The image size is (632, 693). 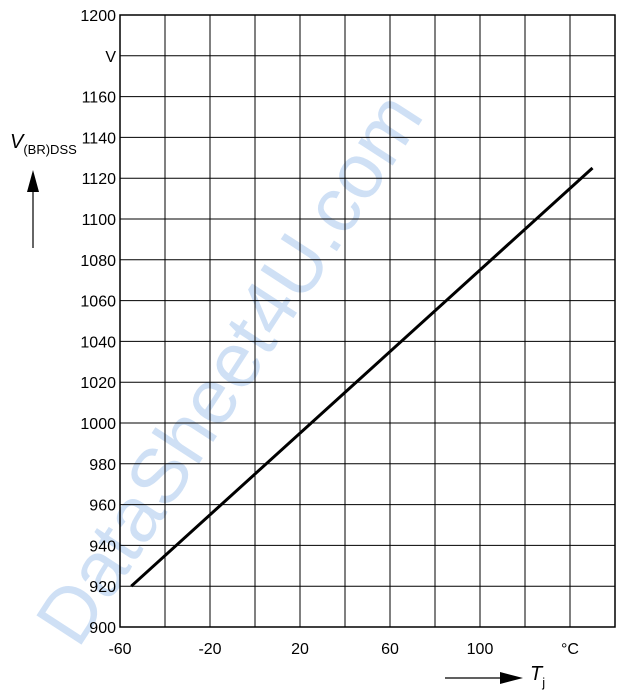 I want to click on y-tick-label: V, so click(x=110, y=57).